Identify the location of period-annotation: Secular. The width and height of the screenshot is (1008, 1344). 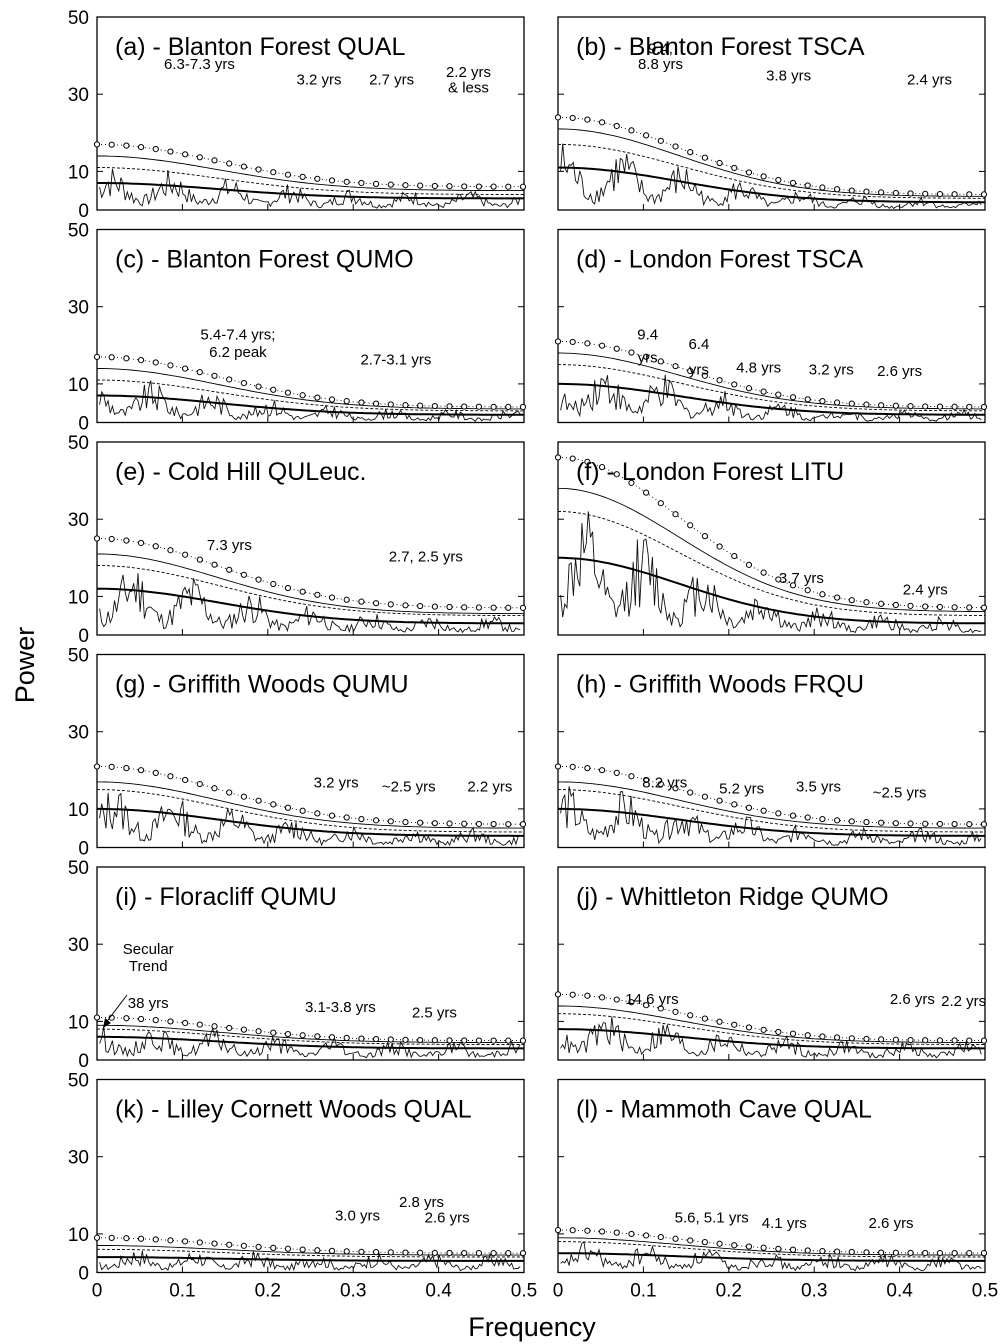
(148, 949).